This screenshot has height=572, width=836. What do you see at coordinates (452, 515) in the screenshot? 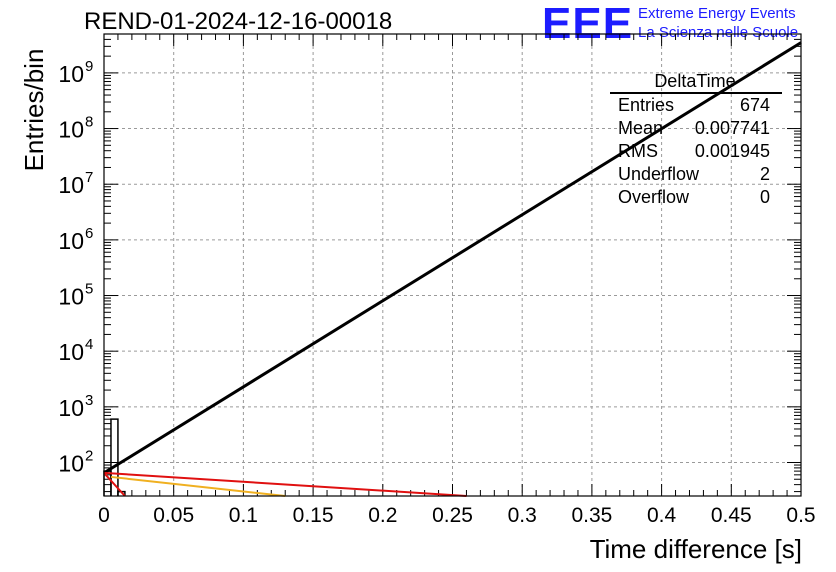
I see `x-tick-label: 0.25` at bounding box center [452, 515].